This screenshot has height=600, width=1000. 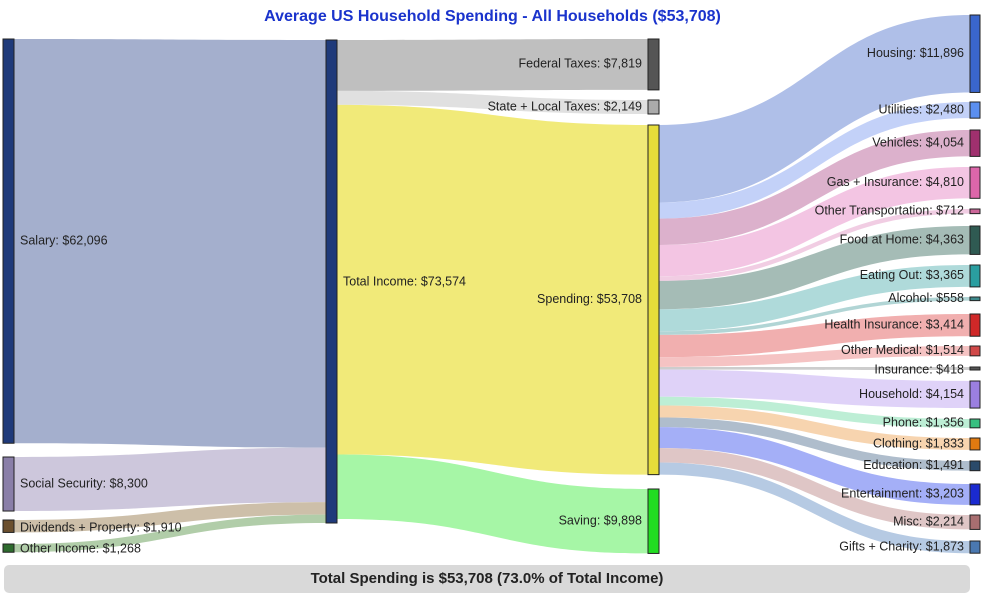 I want to click on node-insurance, so click(x=975, y=368).